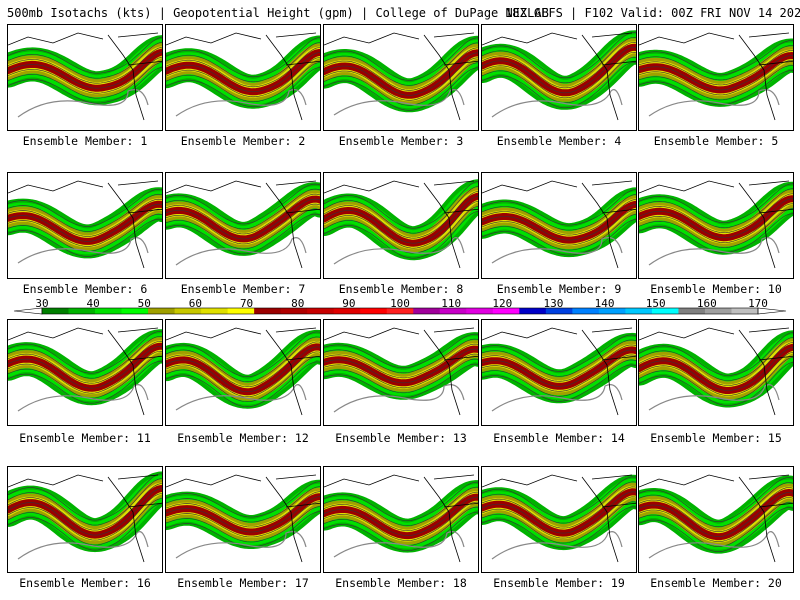  Describe the element at coordinates (243, 289) in the screenshot. I see `ensemble-member-label: Ensemble Member: 7` at that location.